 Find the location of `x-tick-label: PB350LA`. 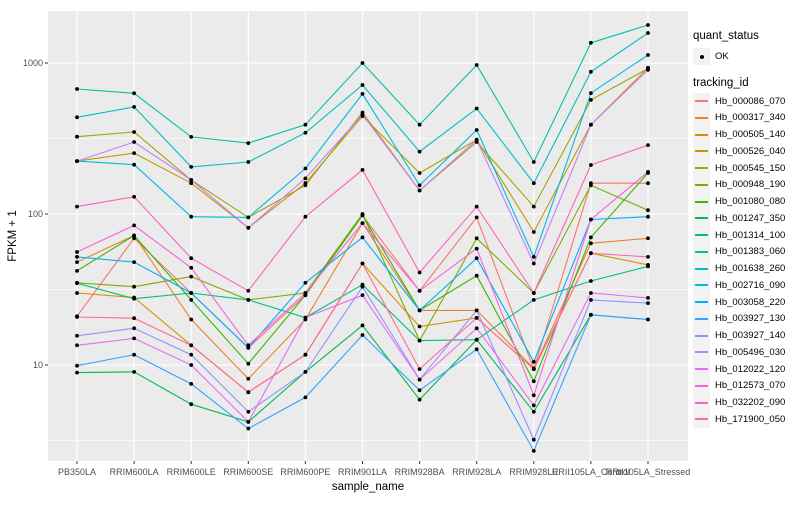

x-tick-label: PB350LA is located at coordinates (77, 472).